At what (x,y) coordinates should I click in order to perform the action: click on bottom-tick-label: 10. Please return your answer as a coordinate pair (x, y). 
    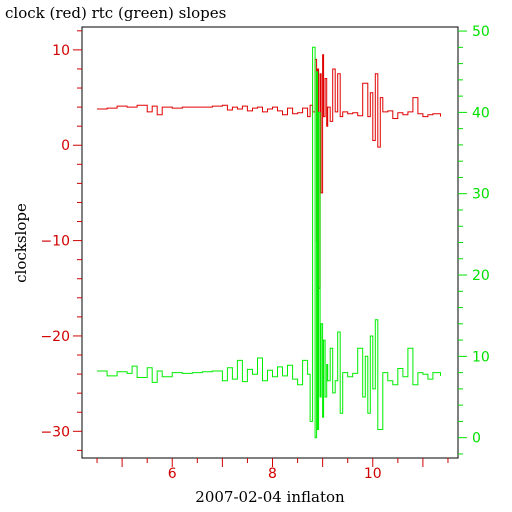
    Looking at the image, I should click on (373, 474).